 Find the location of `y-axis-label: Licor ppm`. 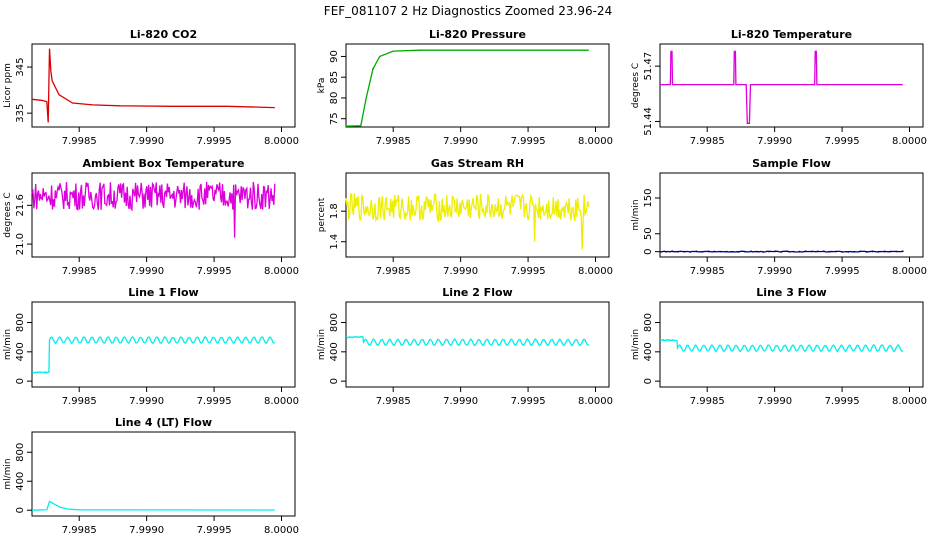

y-axis-label: Licor ppm is located at coordinates (8, 85).